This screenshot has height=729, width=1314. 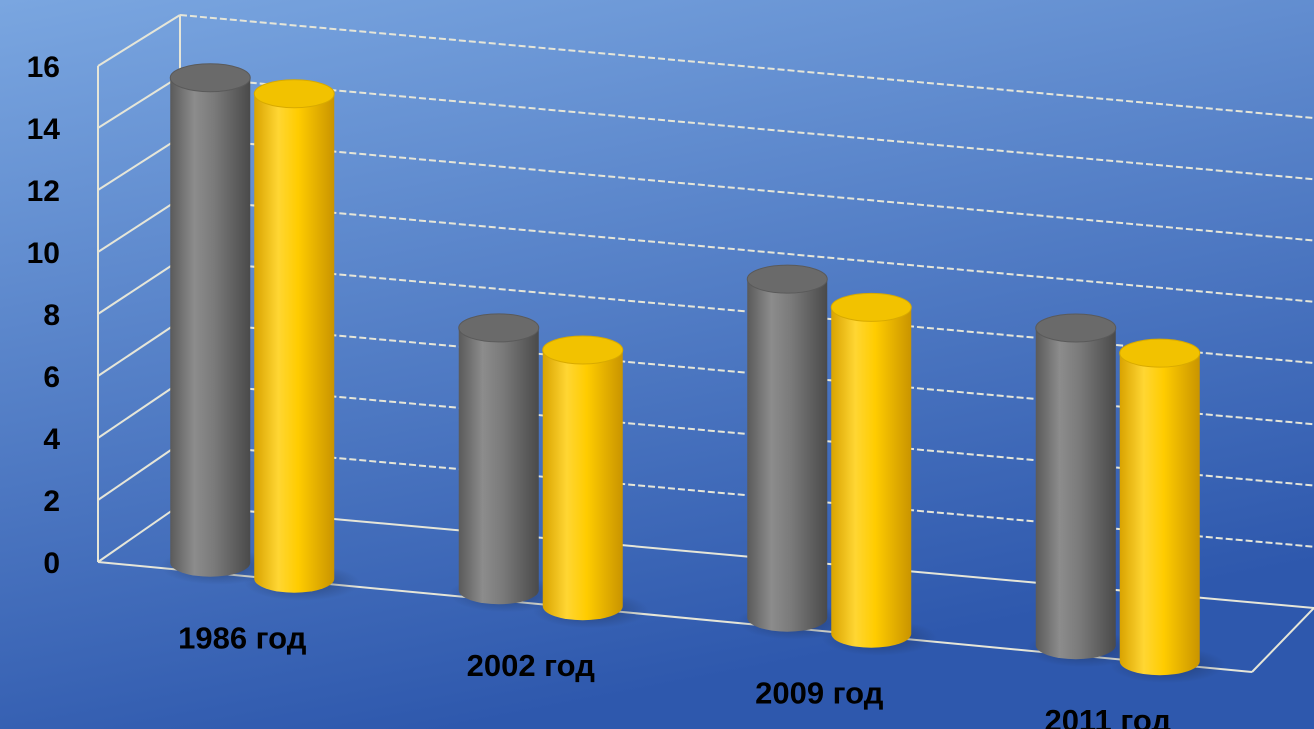 What do you see at coordinates (1107, 716) in the screenshot?
I see `x-category-label: 2011 год` at bounding box center [1107, 716].